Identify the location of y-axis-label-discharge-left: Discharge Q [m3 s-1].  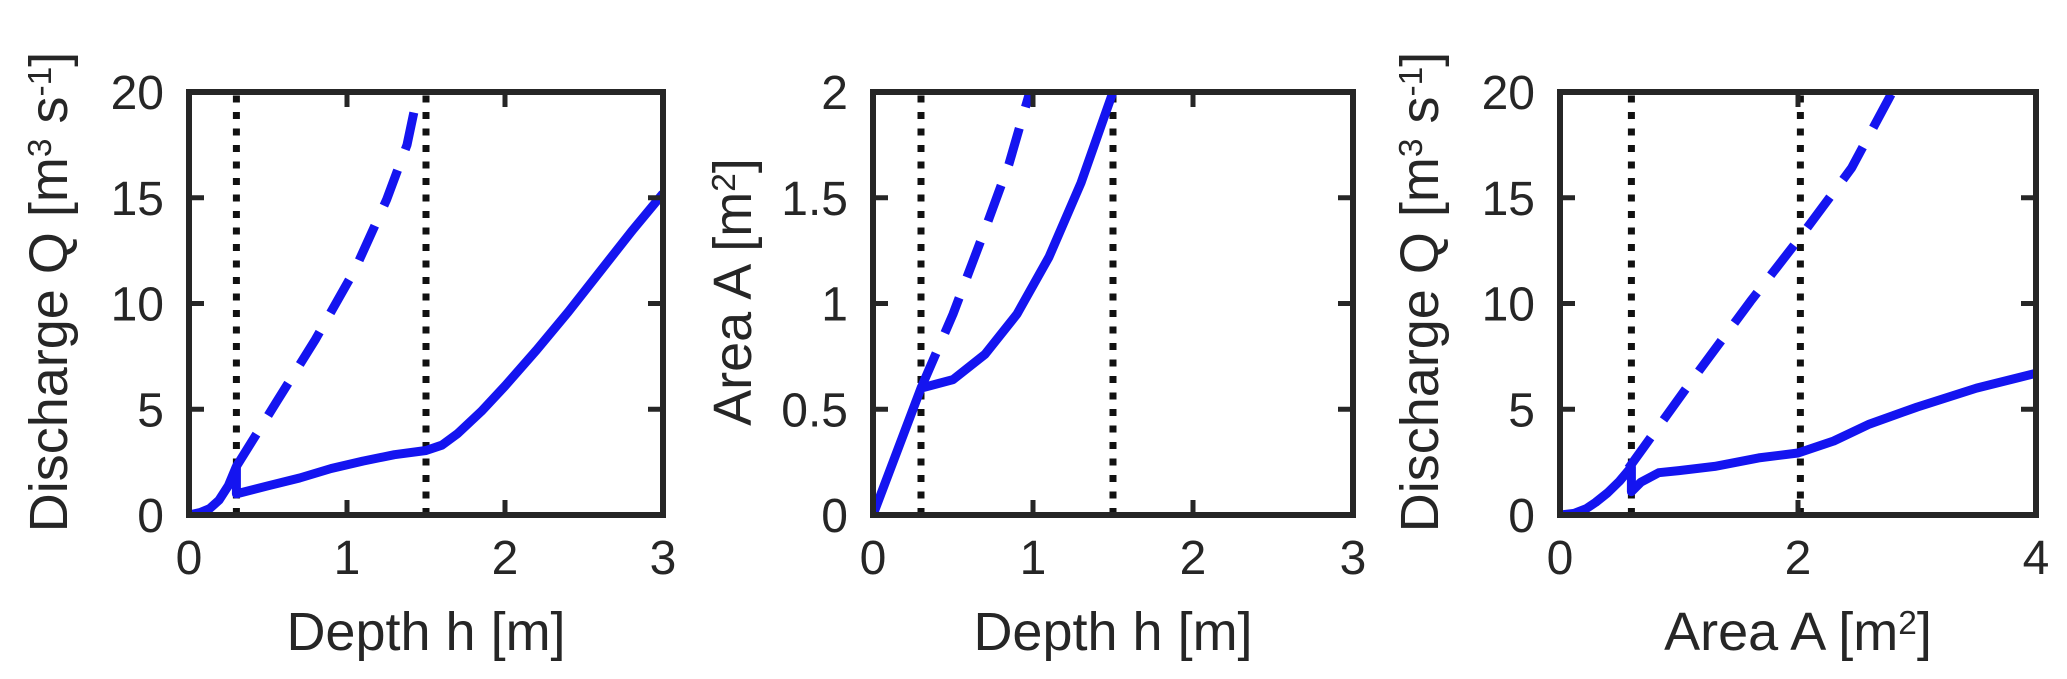
(49, 321).